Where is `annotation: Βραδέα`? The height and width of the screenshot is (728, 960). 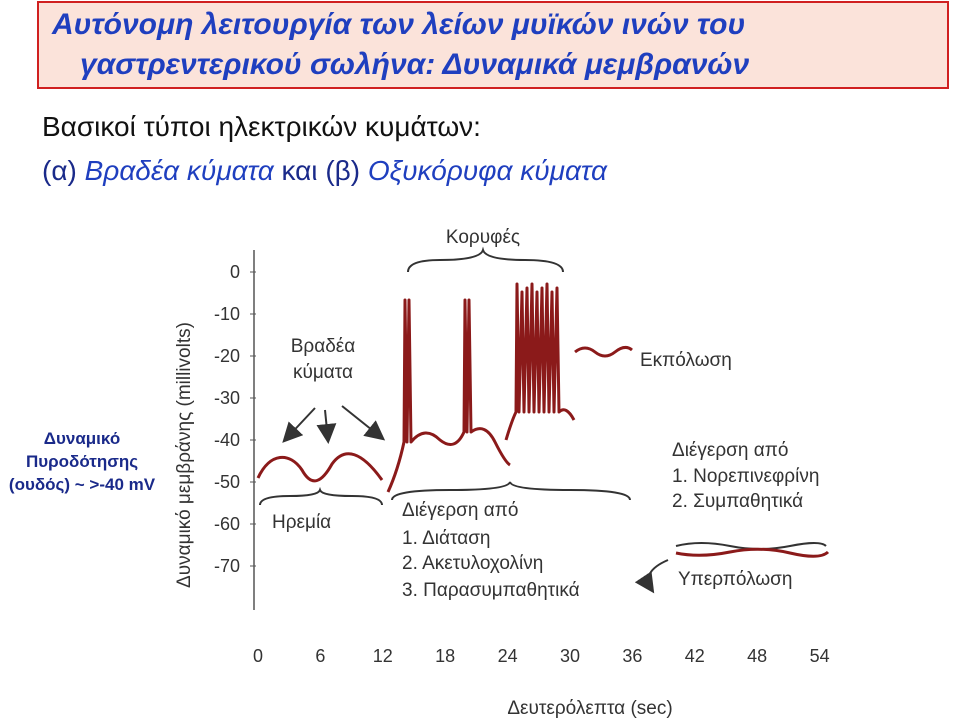 annotation: Βραδέα is located at coordinates (323, 346).